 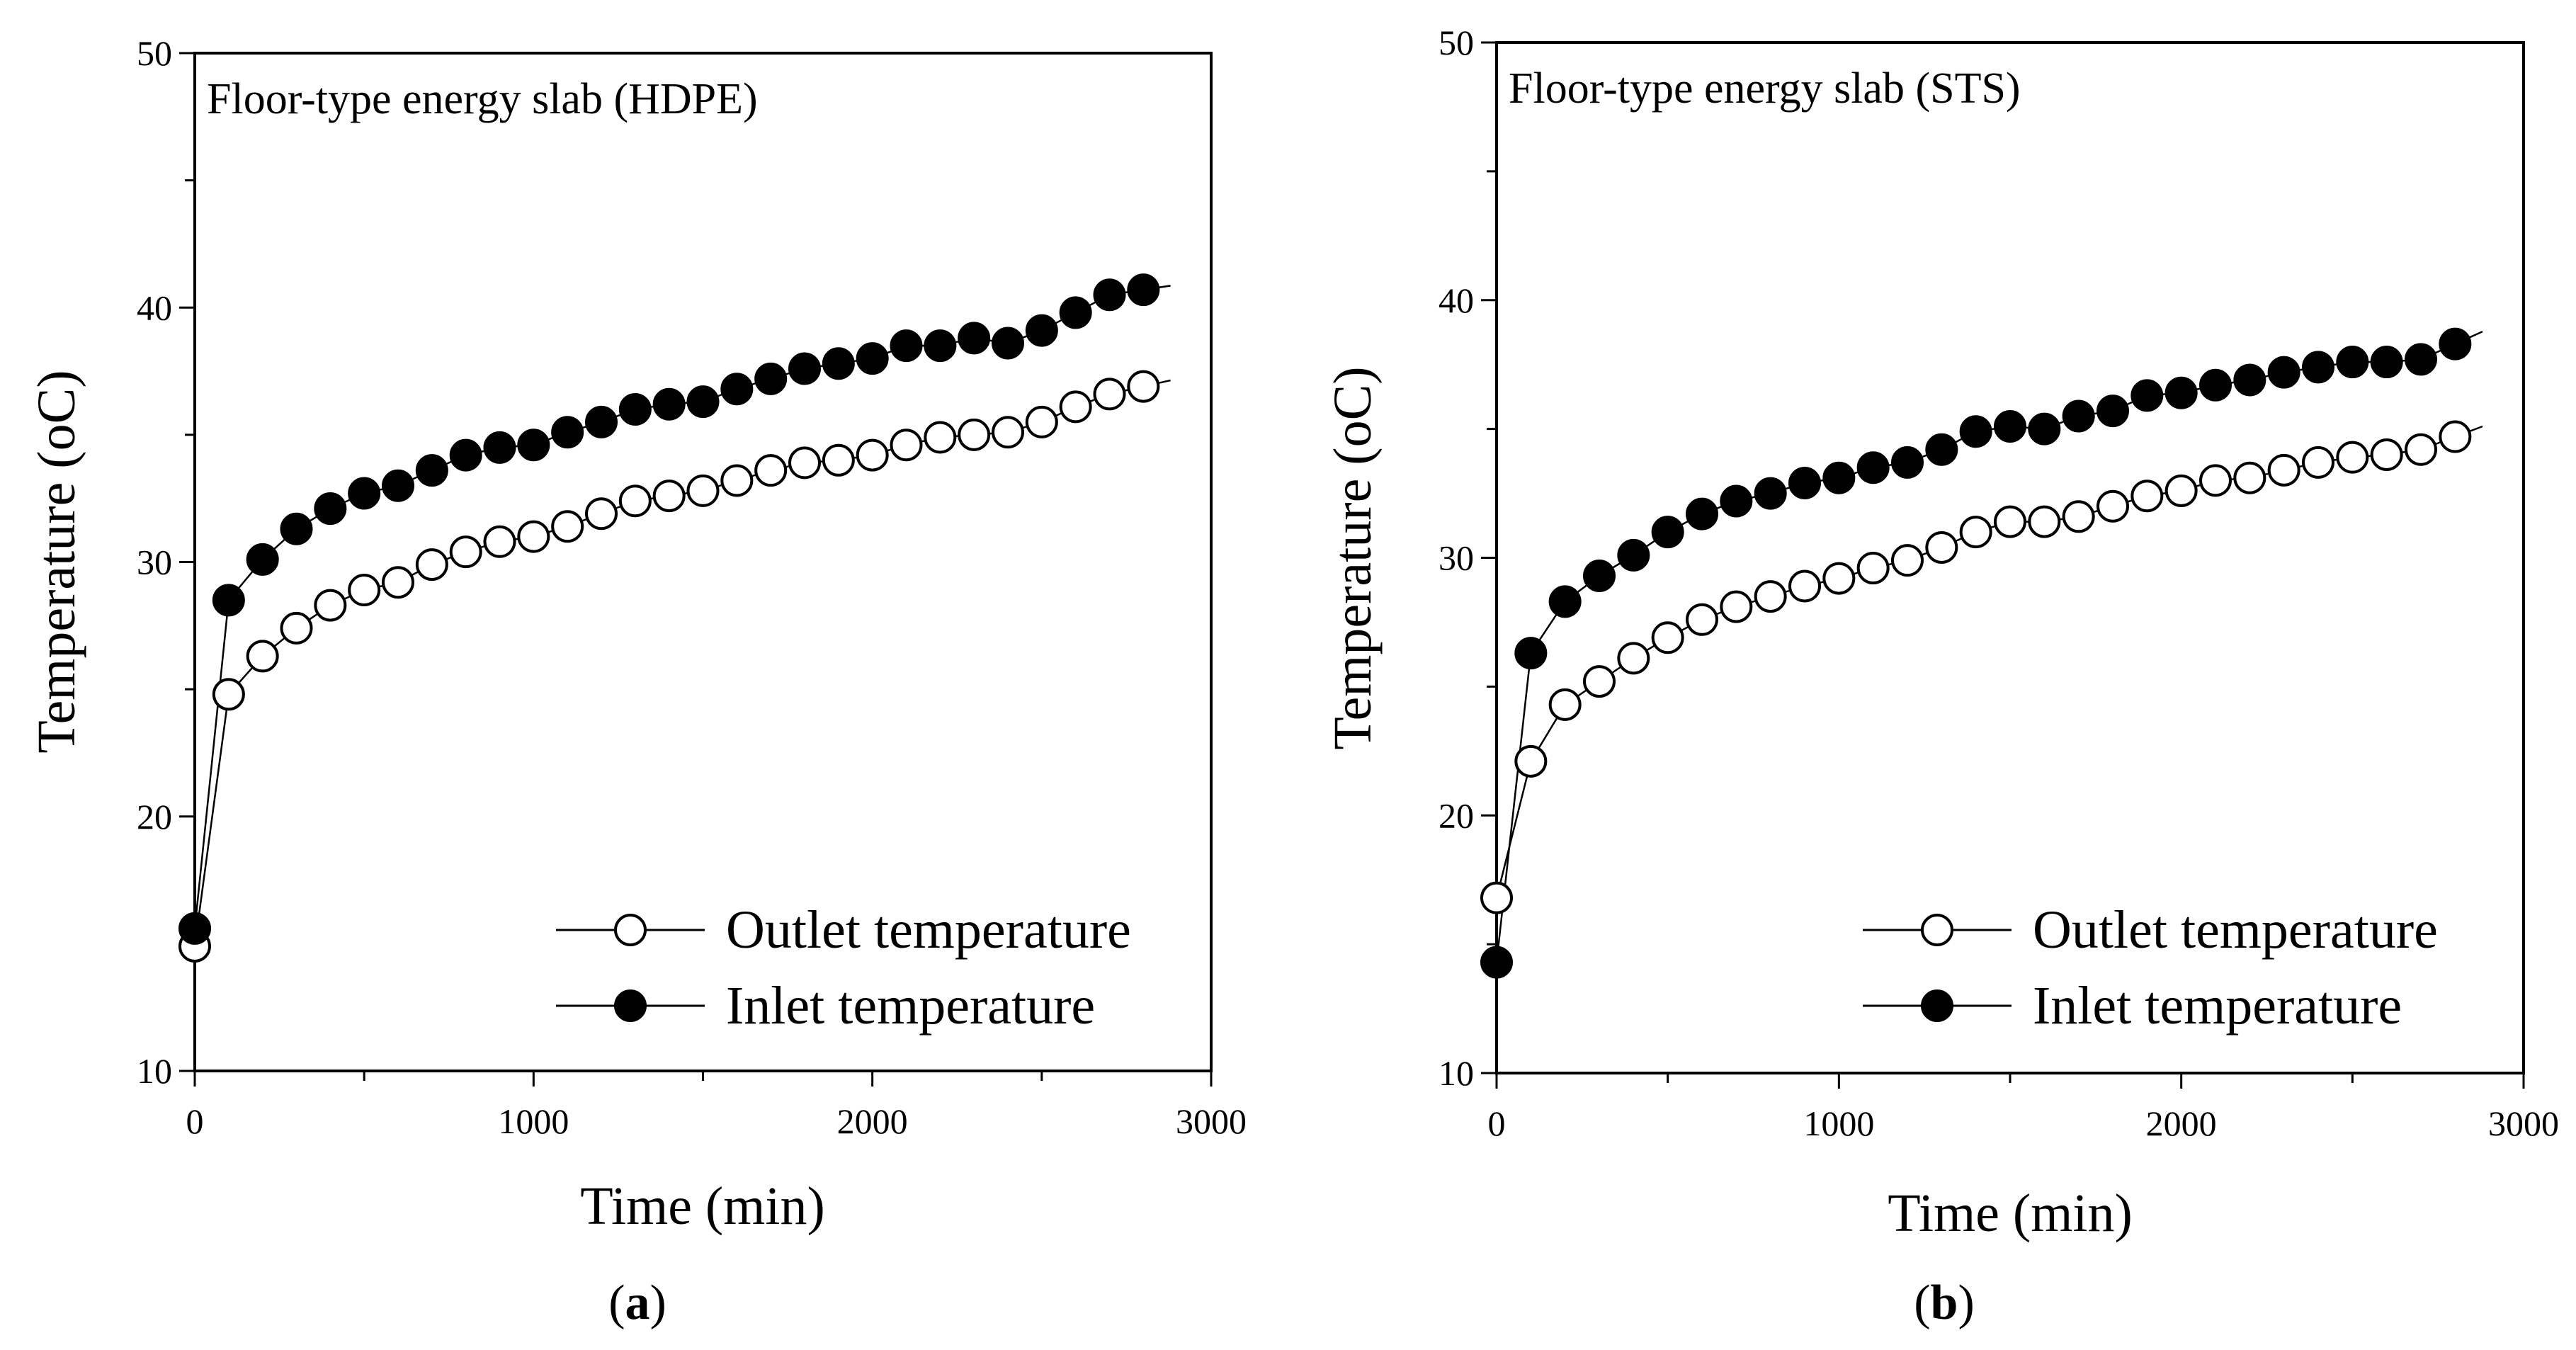 I want to click on y-axis-label: Temperature (oC), so click(x=56, y=561).